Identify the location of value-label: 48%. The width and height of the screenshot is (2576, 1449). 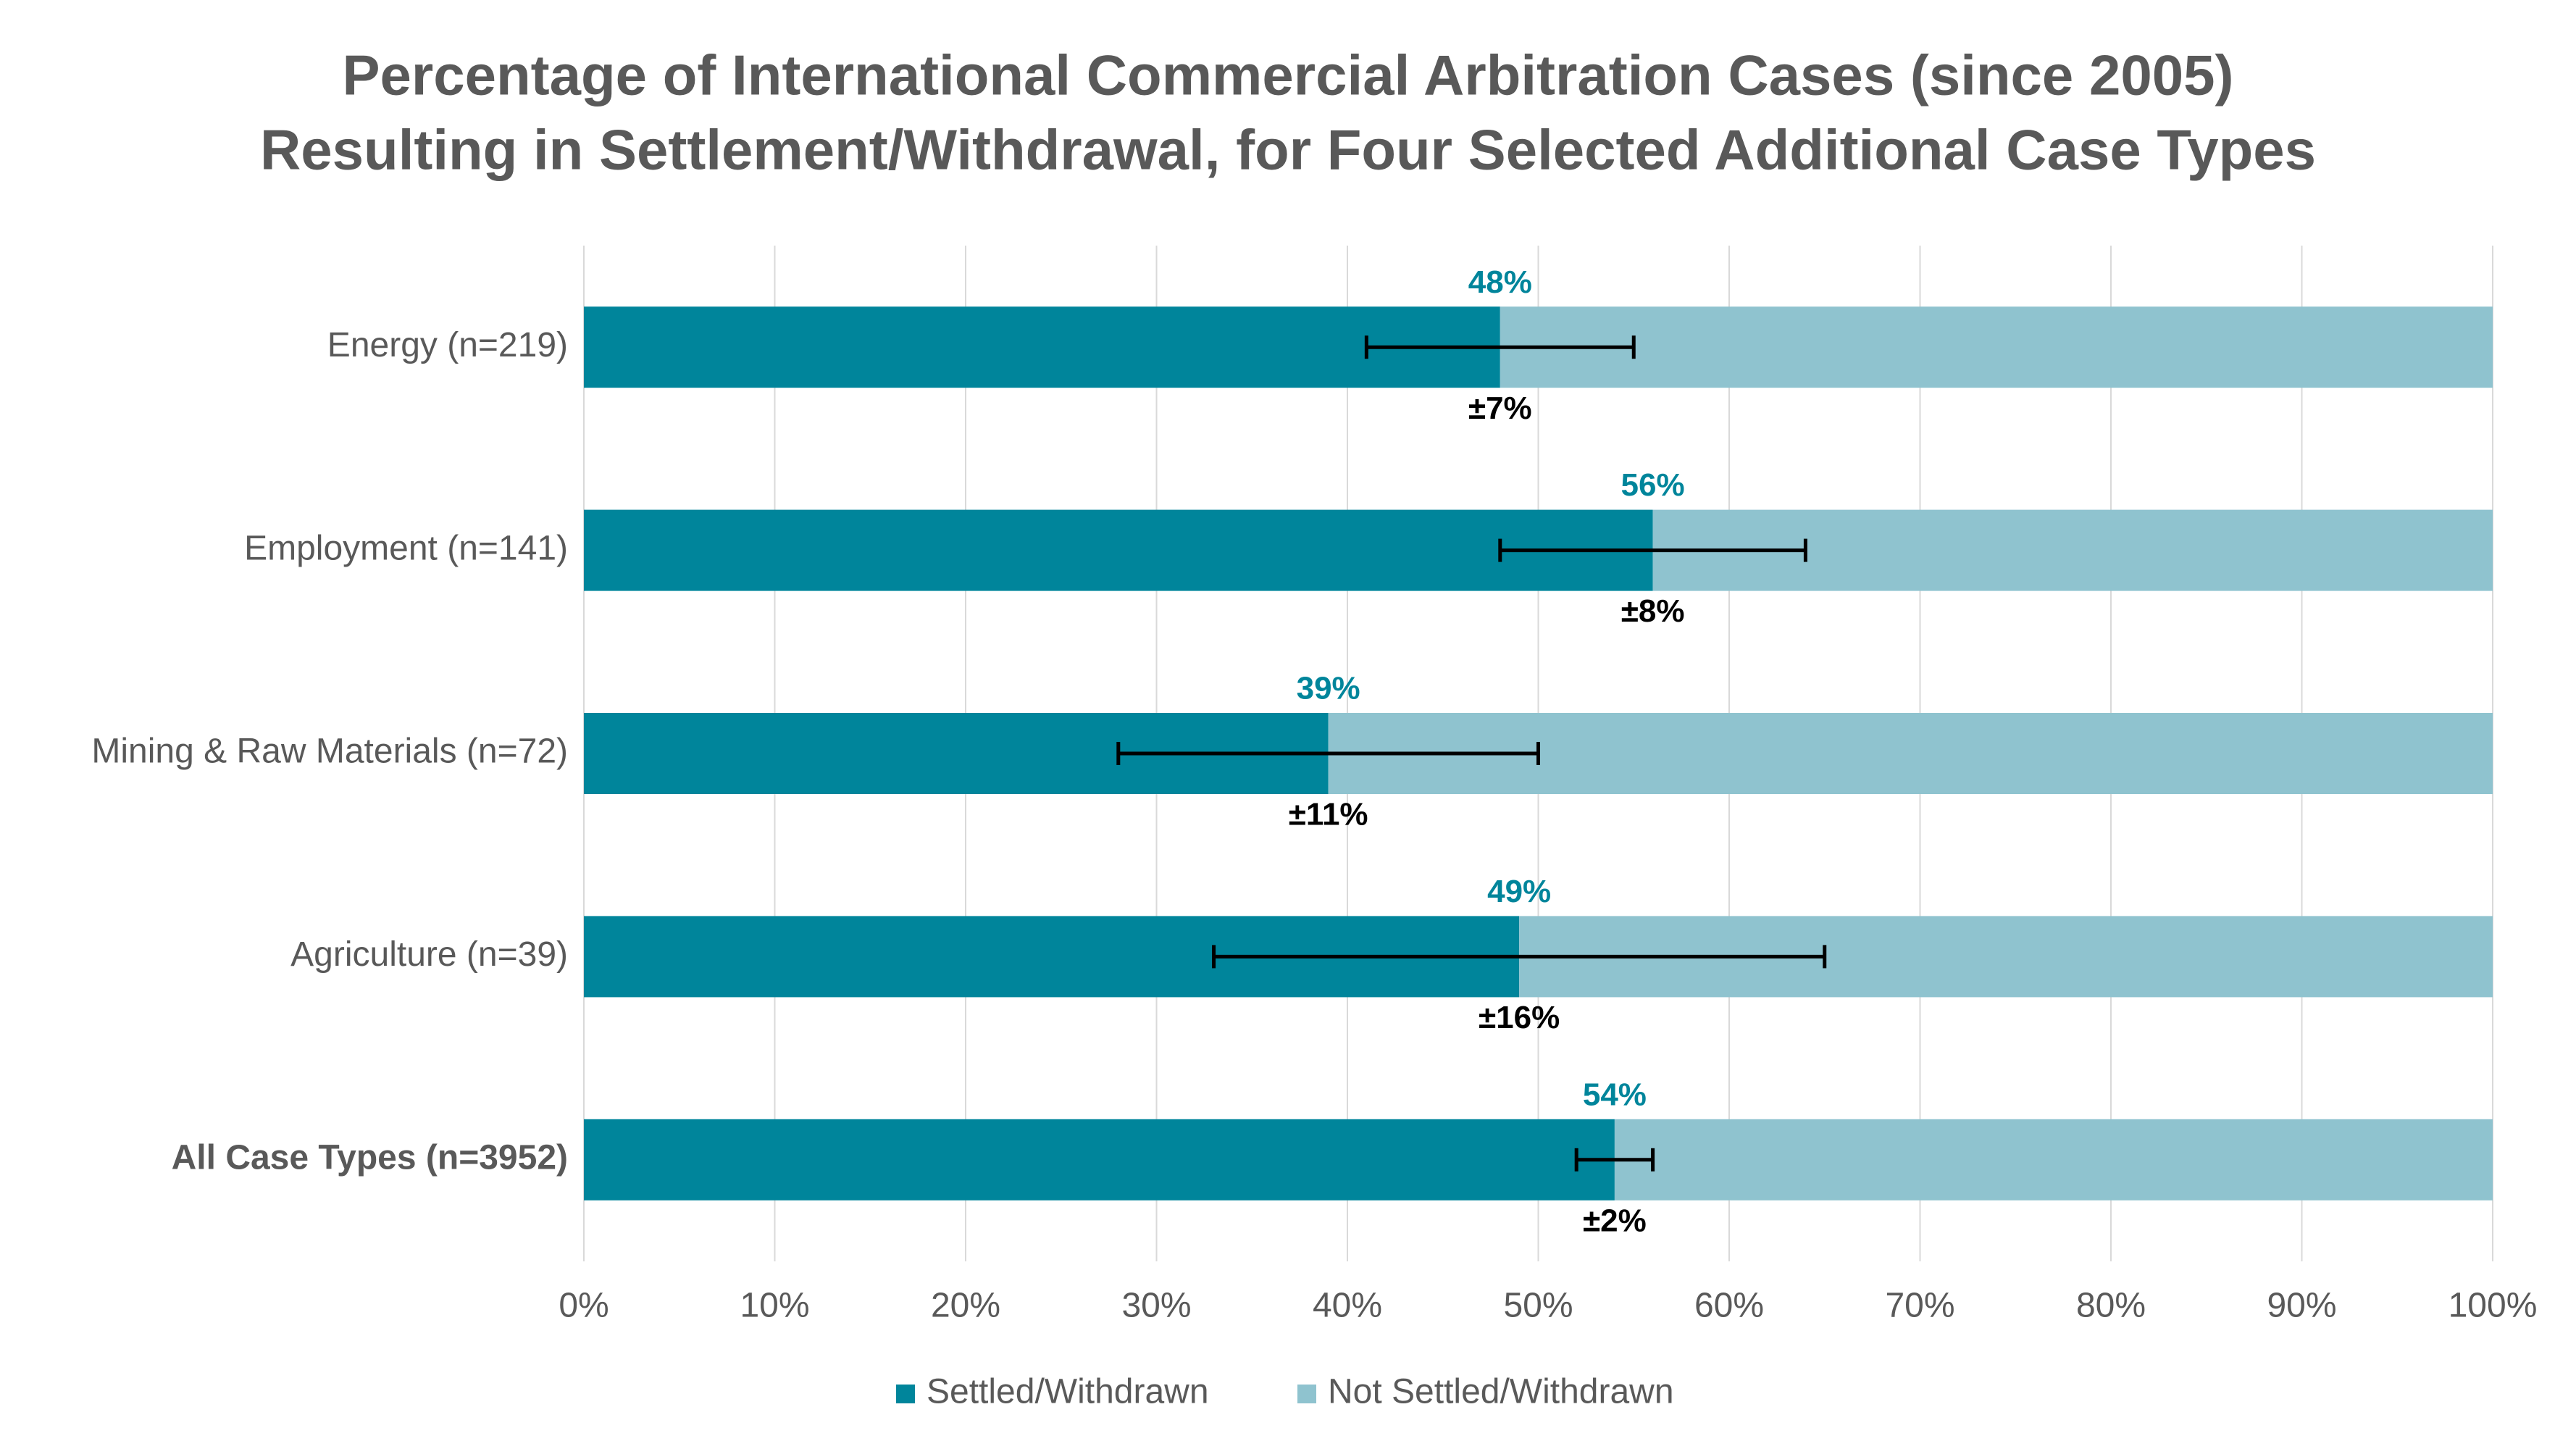
(1500, 282).